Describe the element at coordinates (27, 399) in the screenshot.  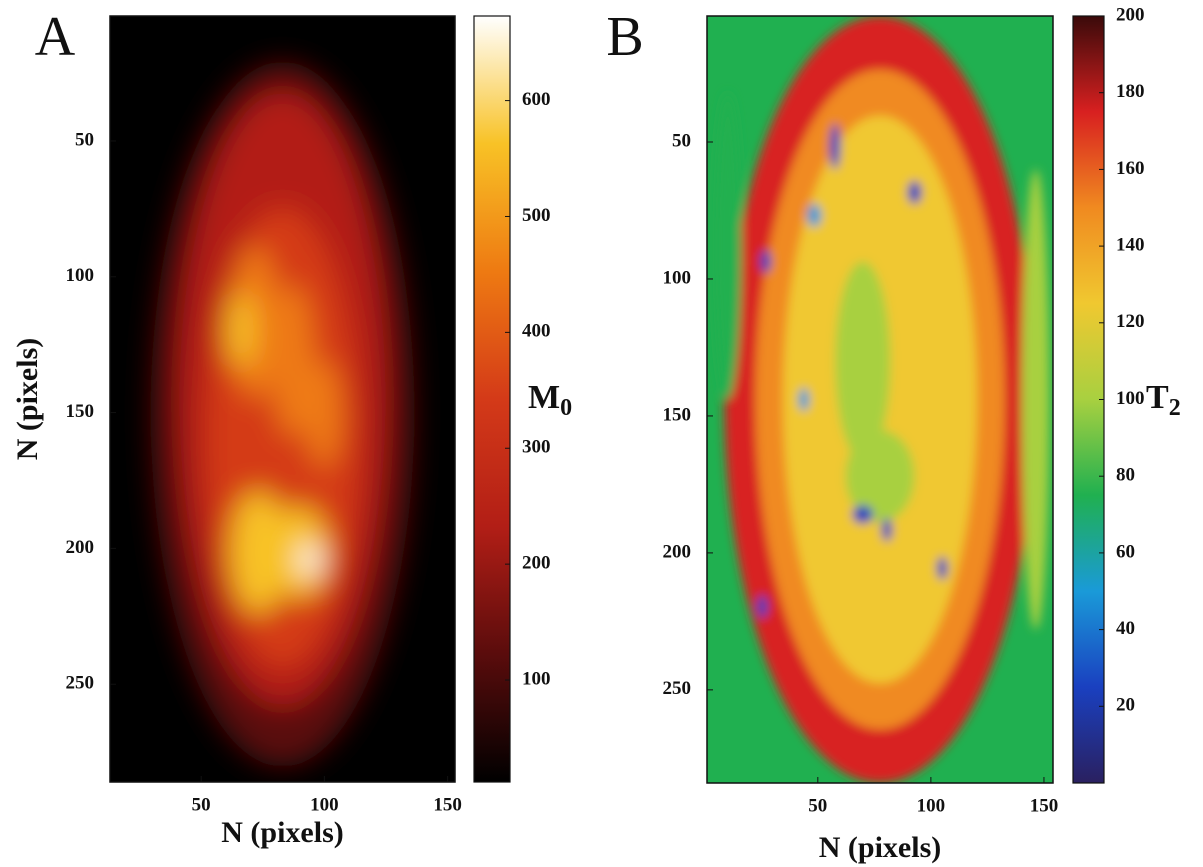
I see `y-axis-label: N (pixels)` at that location.